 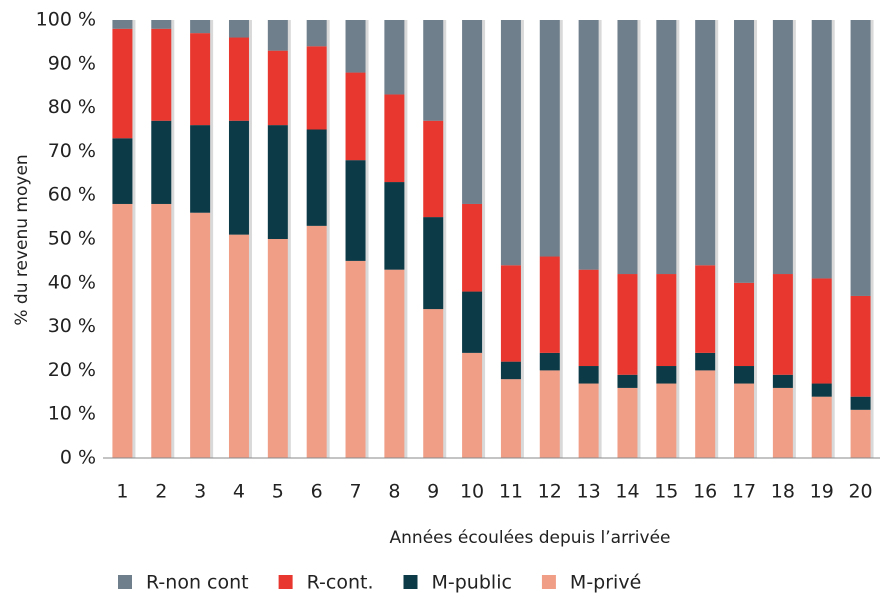 What do you see at coordinates (200, 492) in the screenshot?
I see `x-tick-label: 3` at bounding box center [200, 492].